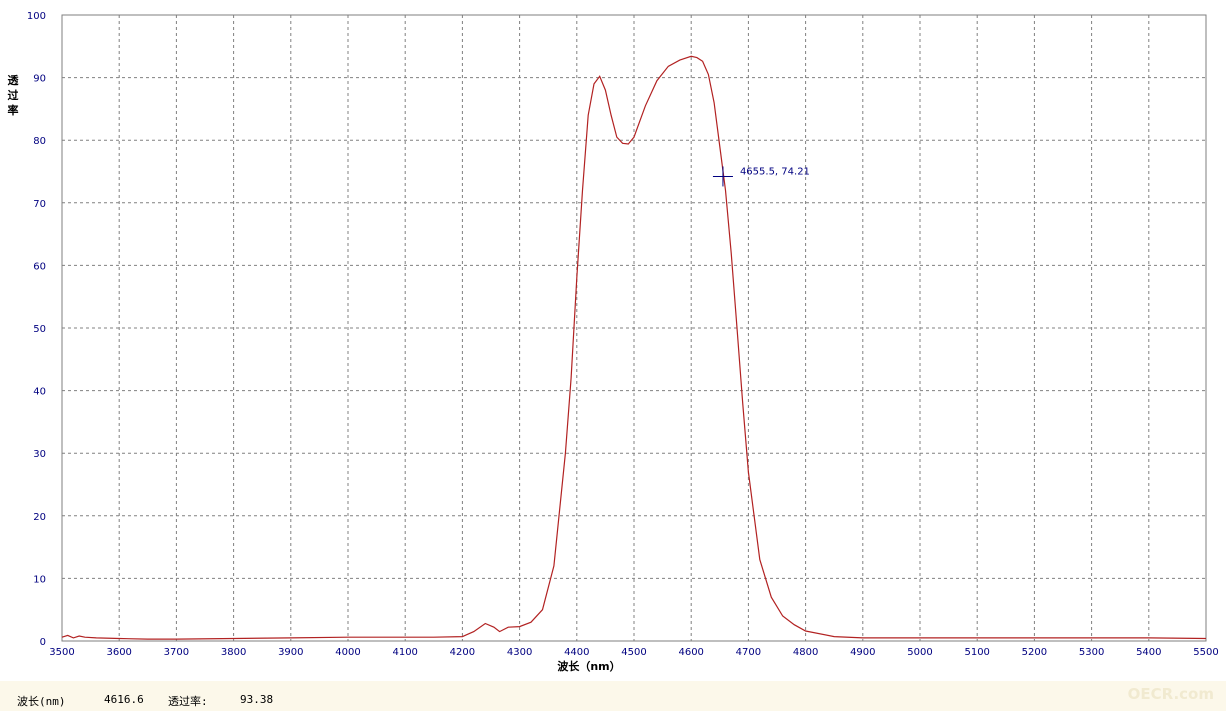 Image resolution: width=1226 pixels, height=711 pixels. Describe the element at coordinates (613, 696) in the screenshot. I see `status-bar: 波长(nm) 4616.6 透过率: 93.38 OECR.com` at that location.